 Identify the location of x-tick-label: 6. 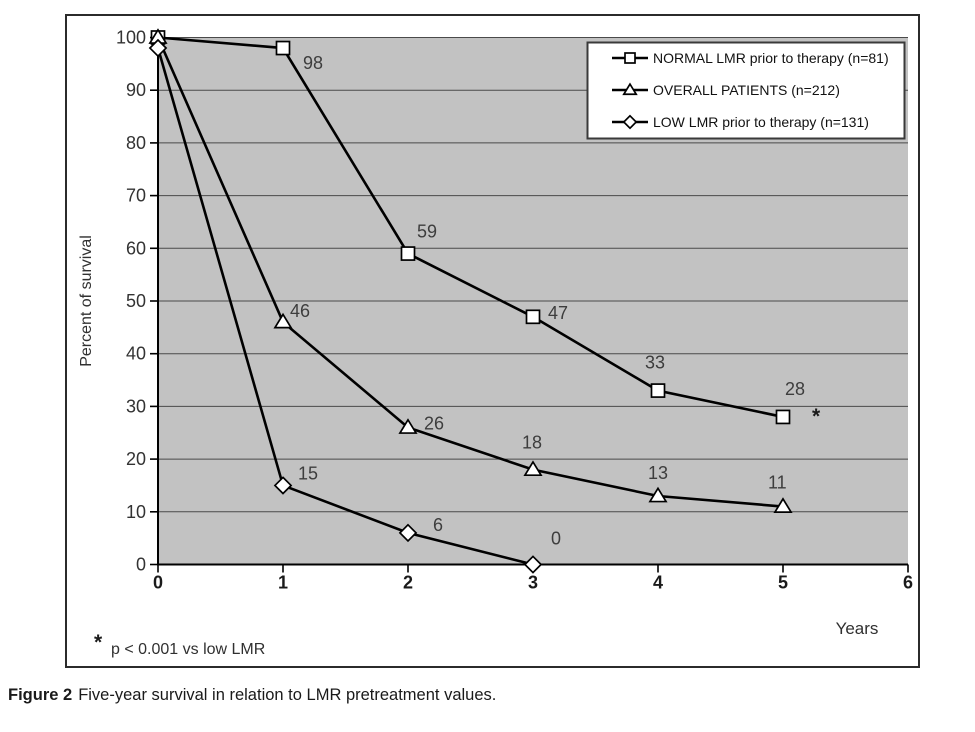
(908, 583).